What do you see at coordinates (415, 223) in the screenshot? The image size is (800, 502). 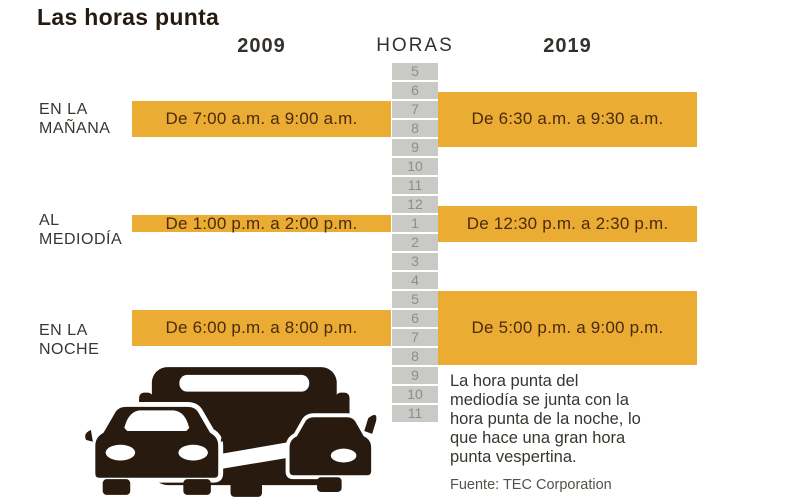 I see `hour-cell: 1` at bounding box center [415, 223].